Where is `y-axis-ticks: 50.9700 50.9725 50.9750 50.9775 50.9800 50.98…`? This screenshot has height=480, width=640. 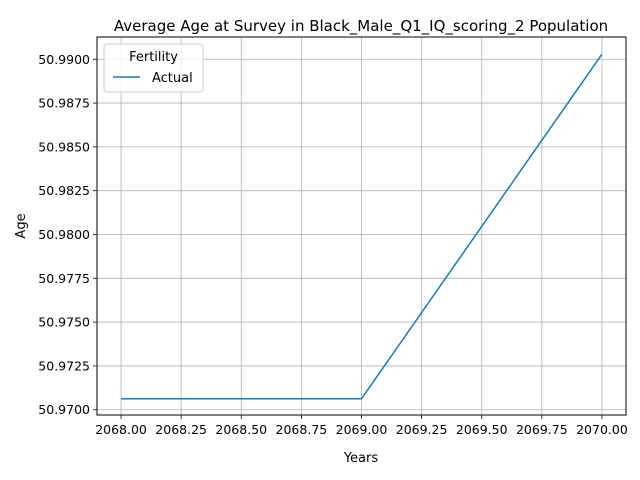 y-axis-ticks: 50.9700 50.9725 50.9750 50.9775 50.9800 50.98… is located at coordinates (67, 234).